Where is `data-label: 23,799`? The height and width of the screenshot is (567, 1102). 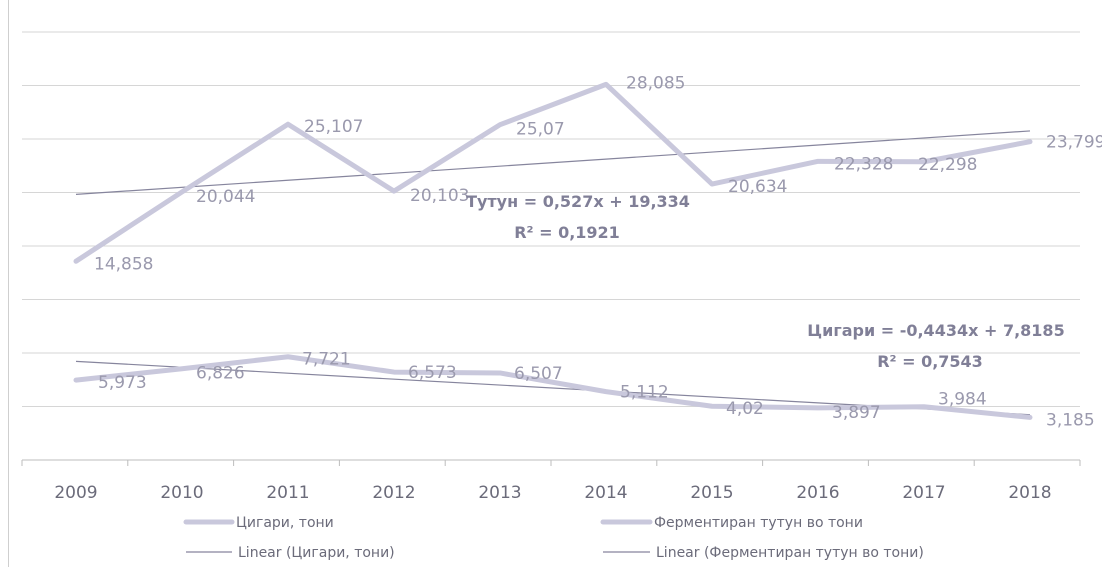 data-label: 23,799 is located at coordinates (1074, 143).